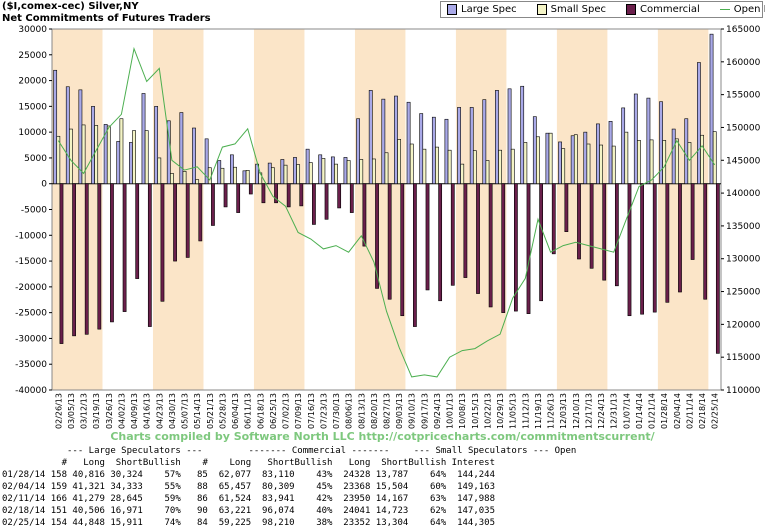 The image size is (765, 529). Describe the element at coordinates (58, 411) in the screenshot. I see `x-tick-label: 02/26/13` at that location.